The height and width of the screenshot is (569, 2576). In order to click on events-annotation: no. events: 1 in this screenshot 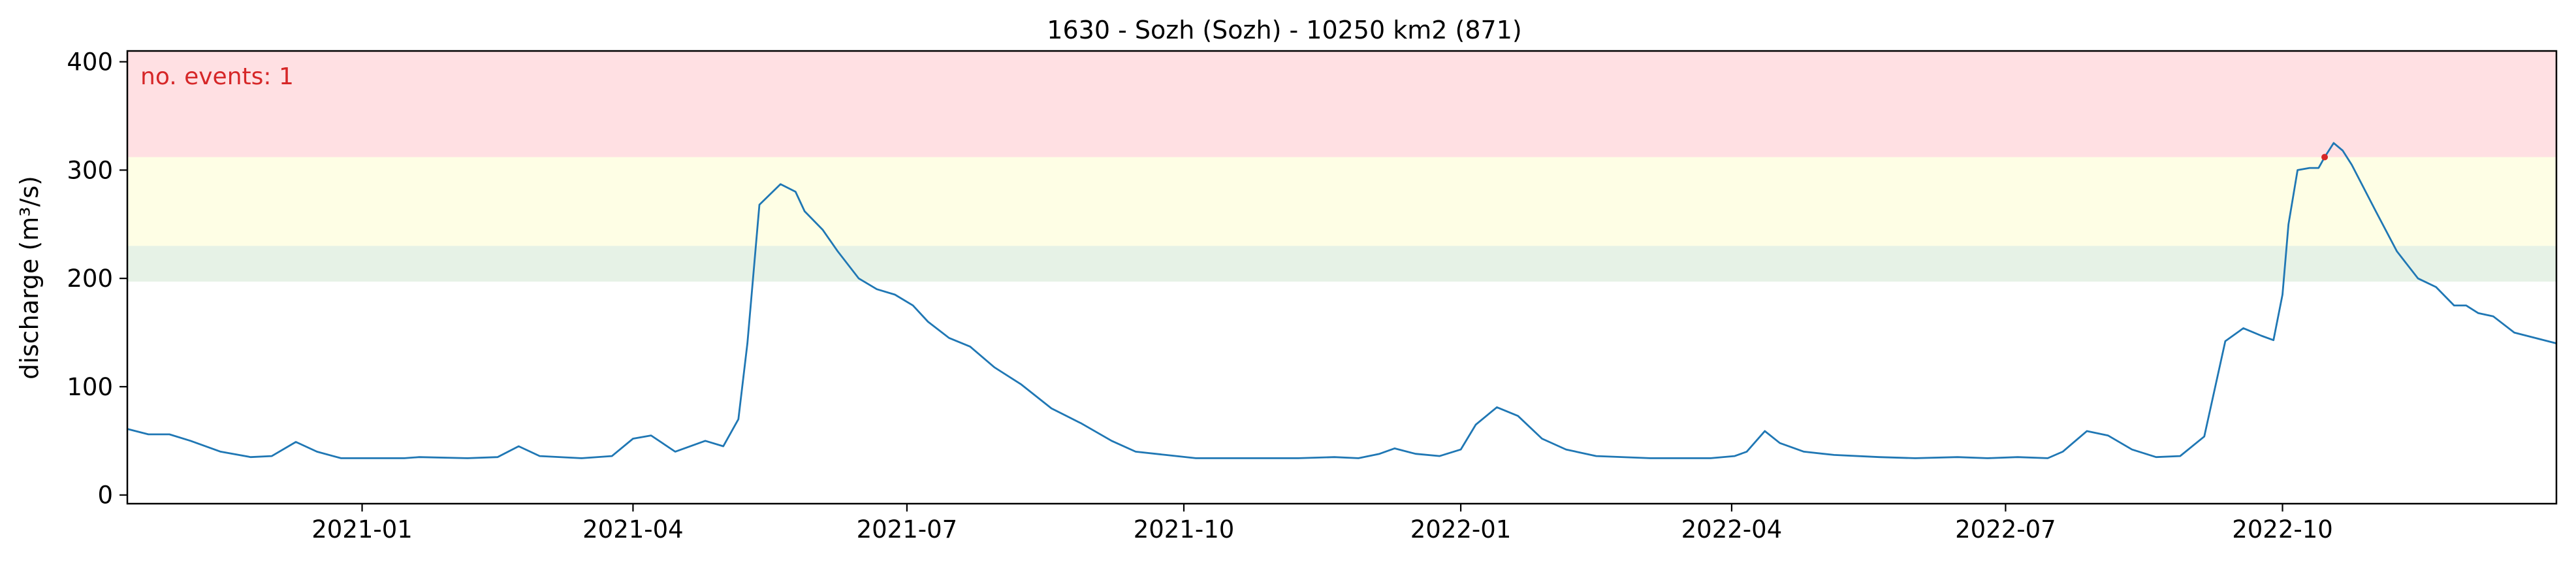, I will do `click(217, 76)`.